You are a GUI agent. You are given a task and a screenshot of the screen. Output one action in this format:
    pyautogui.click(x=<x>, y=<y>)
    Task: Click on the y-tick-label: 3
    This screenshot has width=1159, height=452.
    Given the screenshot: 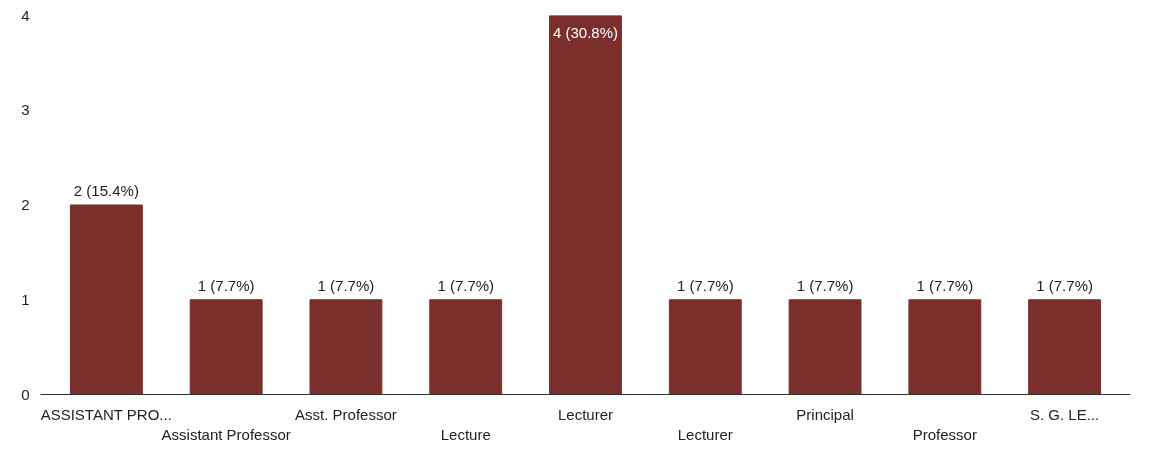 What is the action you would take?
    pyautogui.click(x=25, y=110)
    